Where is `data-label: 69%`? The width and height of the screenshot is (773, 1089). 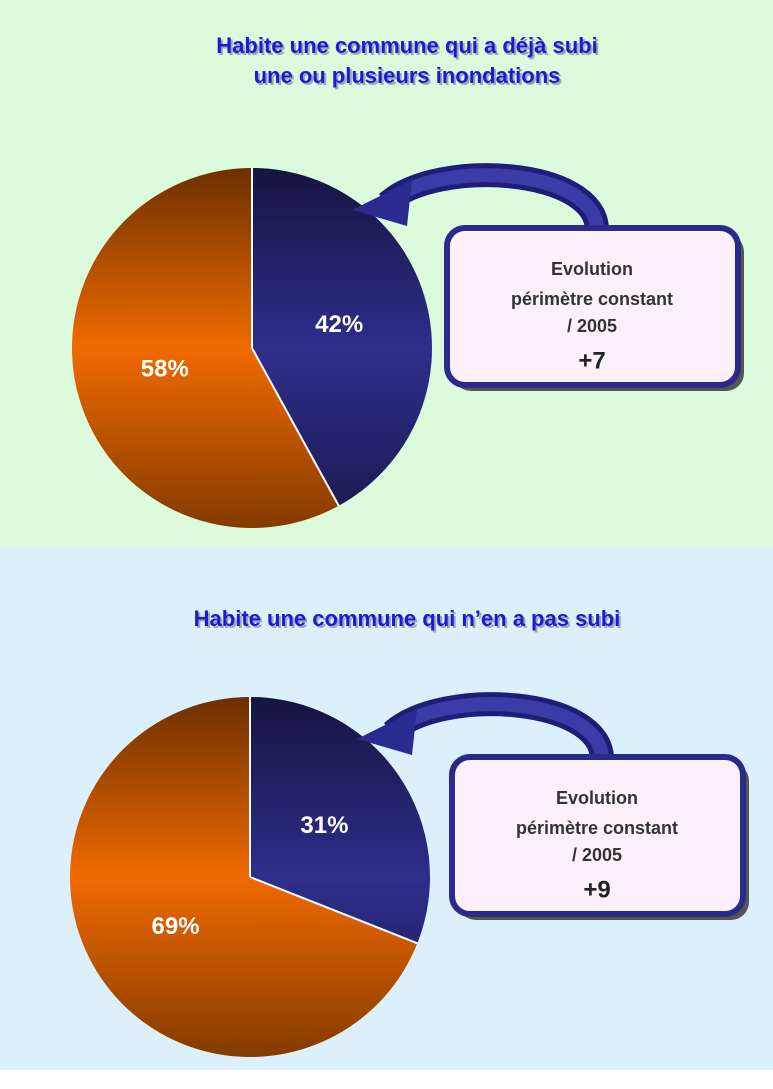
data-label: 69% is located at coordinates (176, 926).